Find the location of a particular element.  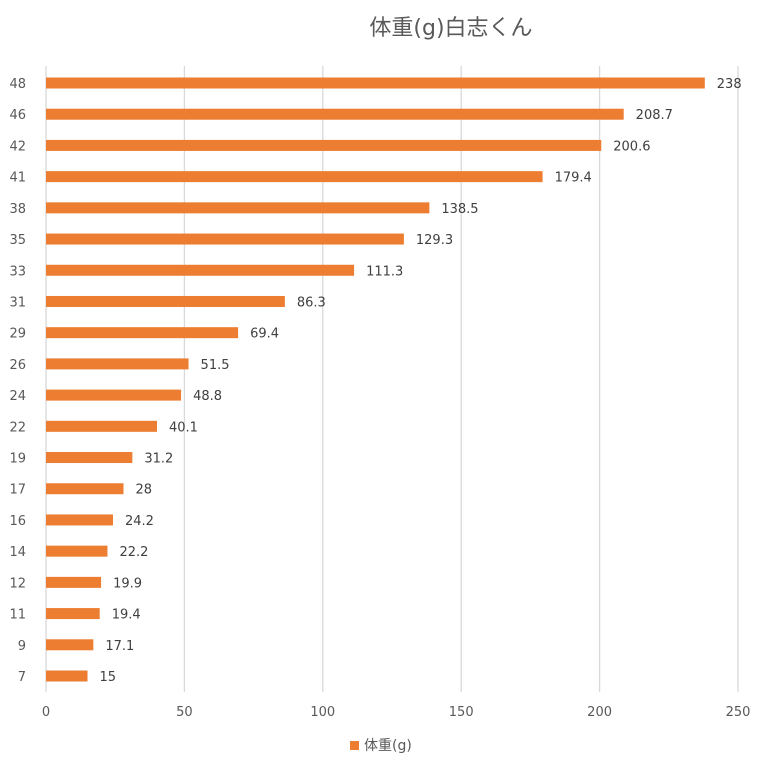

data-label: 129.3 is located at coordinates (434, 240).